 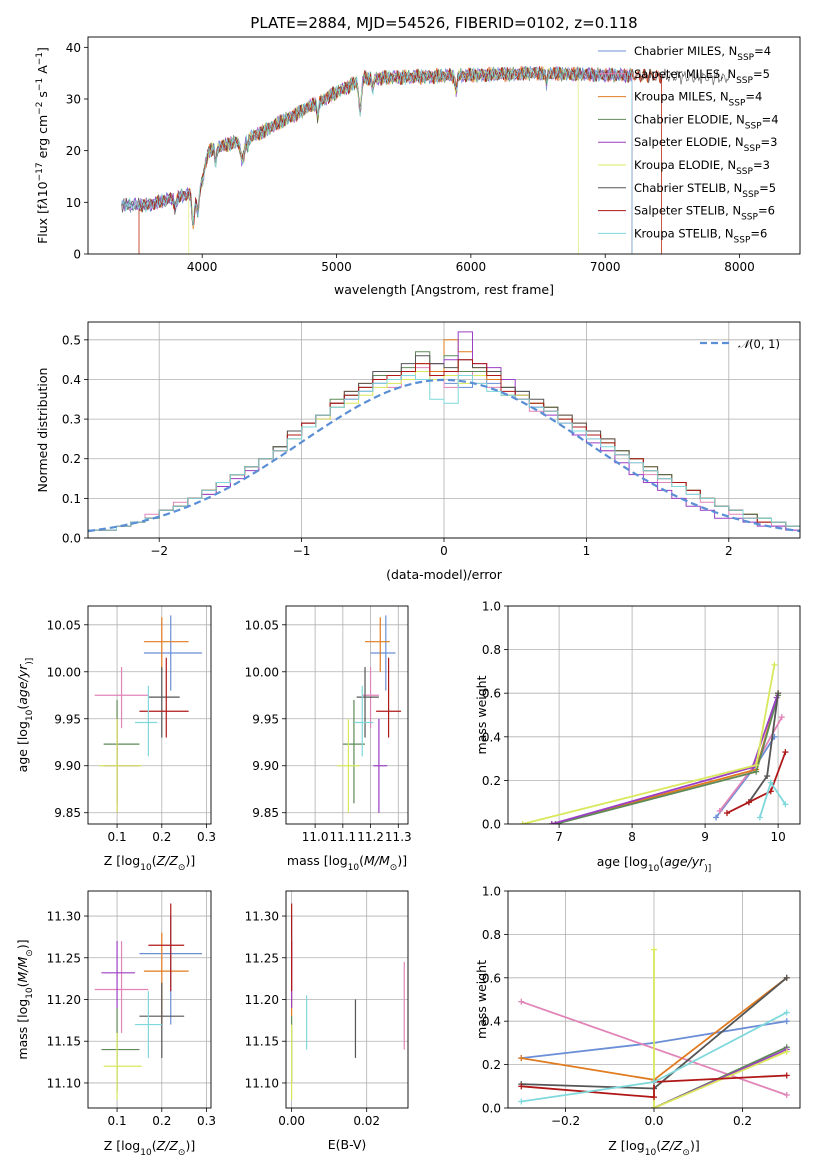 I want to click on x-tick-label: 4000, so click(x=202, y=267).